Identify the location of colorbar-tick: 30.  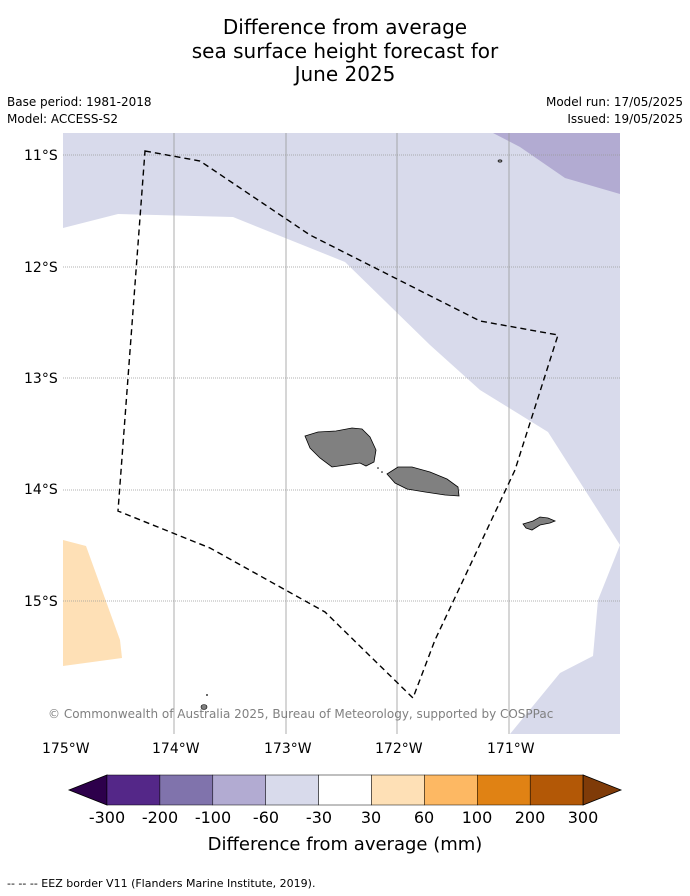
(371, 817).